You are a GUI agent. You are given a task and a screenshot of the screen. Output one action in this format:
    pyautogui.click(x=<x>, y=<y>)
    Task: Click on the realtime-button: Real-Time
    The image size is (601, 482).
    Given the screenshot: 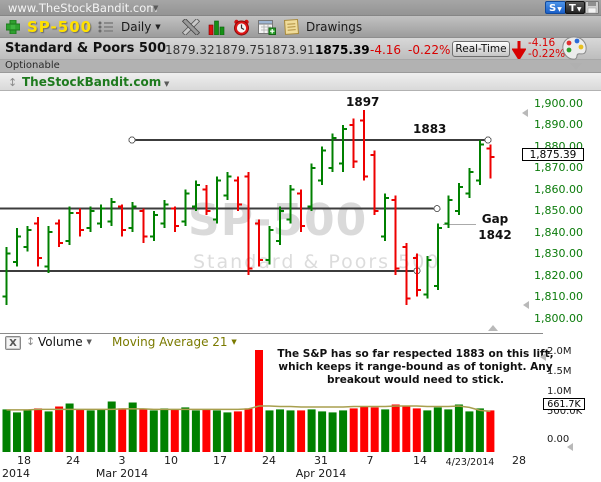 What is the action you would take?
    pyautogui.click(x=481, y=49)
    